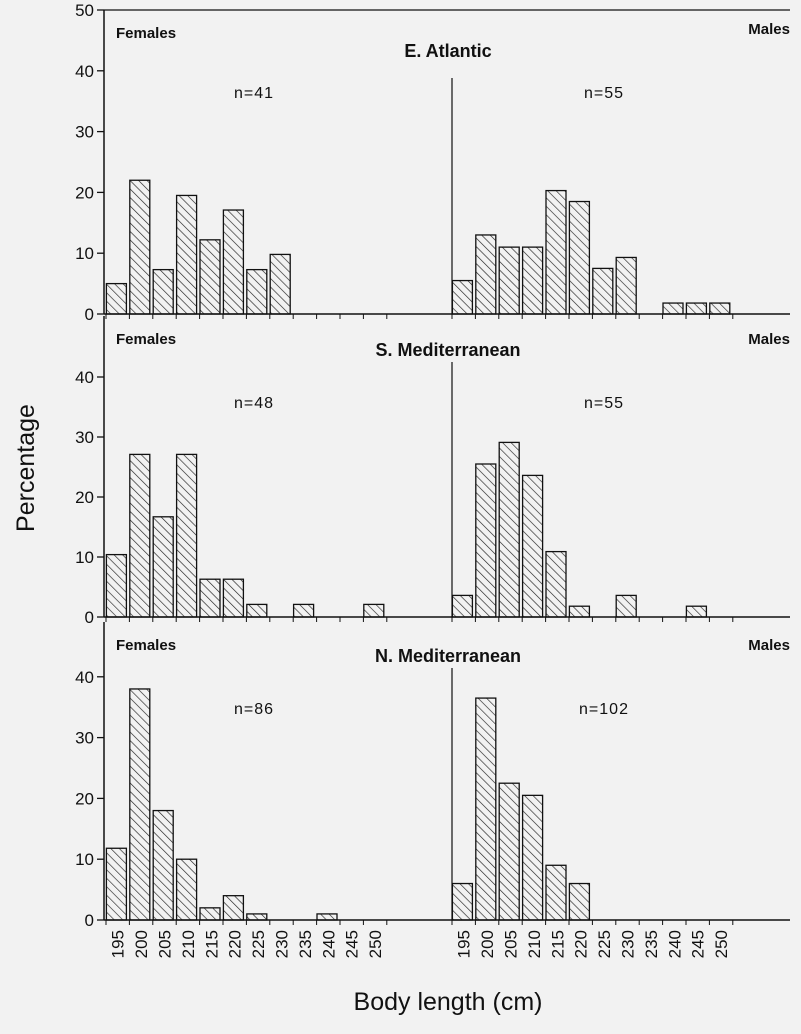  Describe the element at coordinates (557, 944) in the screenshot. I see `x-tick-label-215: 215` at that location.